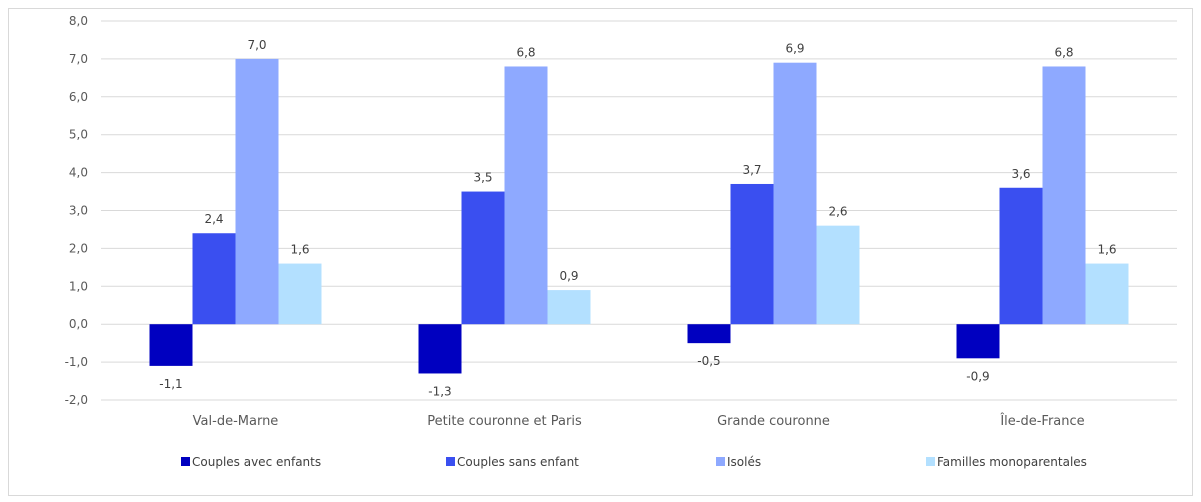 The width and height of the screenshot is (1201, 502). What do you see at coordinates (78, 173) in the screenshot?
I see `y-tick-label: 4,0` at bounding box center [78, 173].